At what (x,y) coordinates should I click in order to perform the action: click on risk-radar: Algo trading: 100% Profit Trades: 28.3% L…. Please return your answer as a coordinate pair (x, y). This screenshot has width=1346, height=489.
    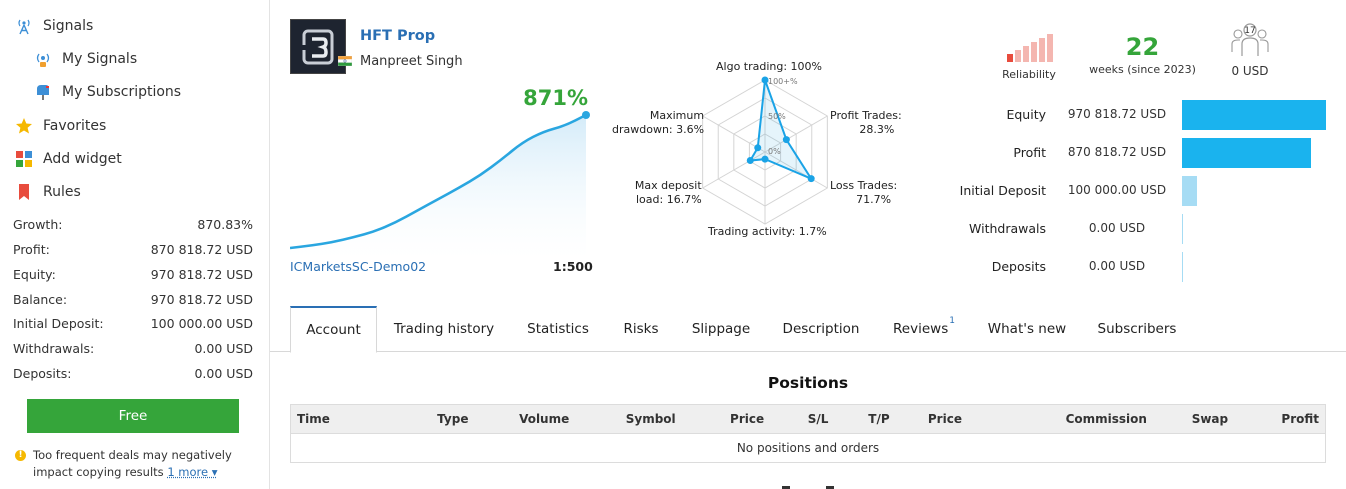
    Looking at the image, I should click on (765, 150).